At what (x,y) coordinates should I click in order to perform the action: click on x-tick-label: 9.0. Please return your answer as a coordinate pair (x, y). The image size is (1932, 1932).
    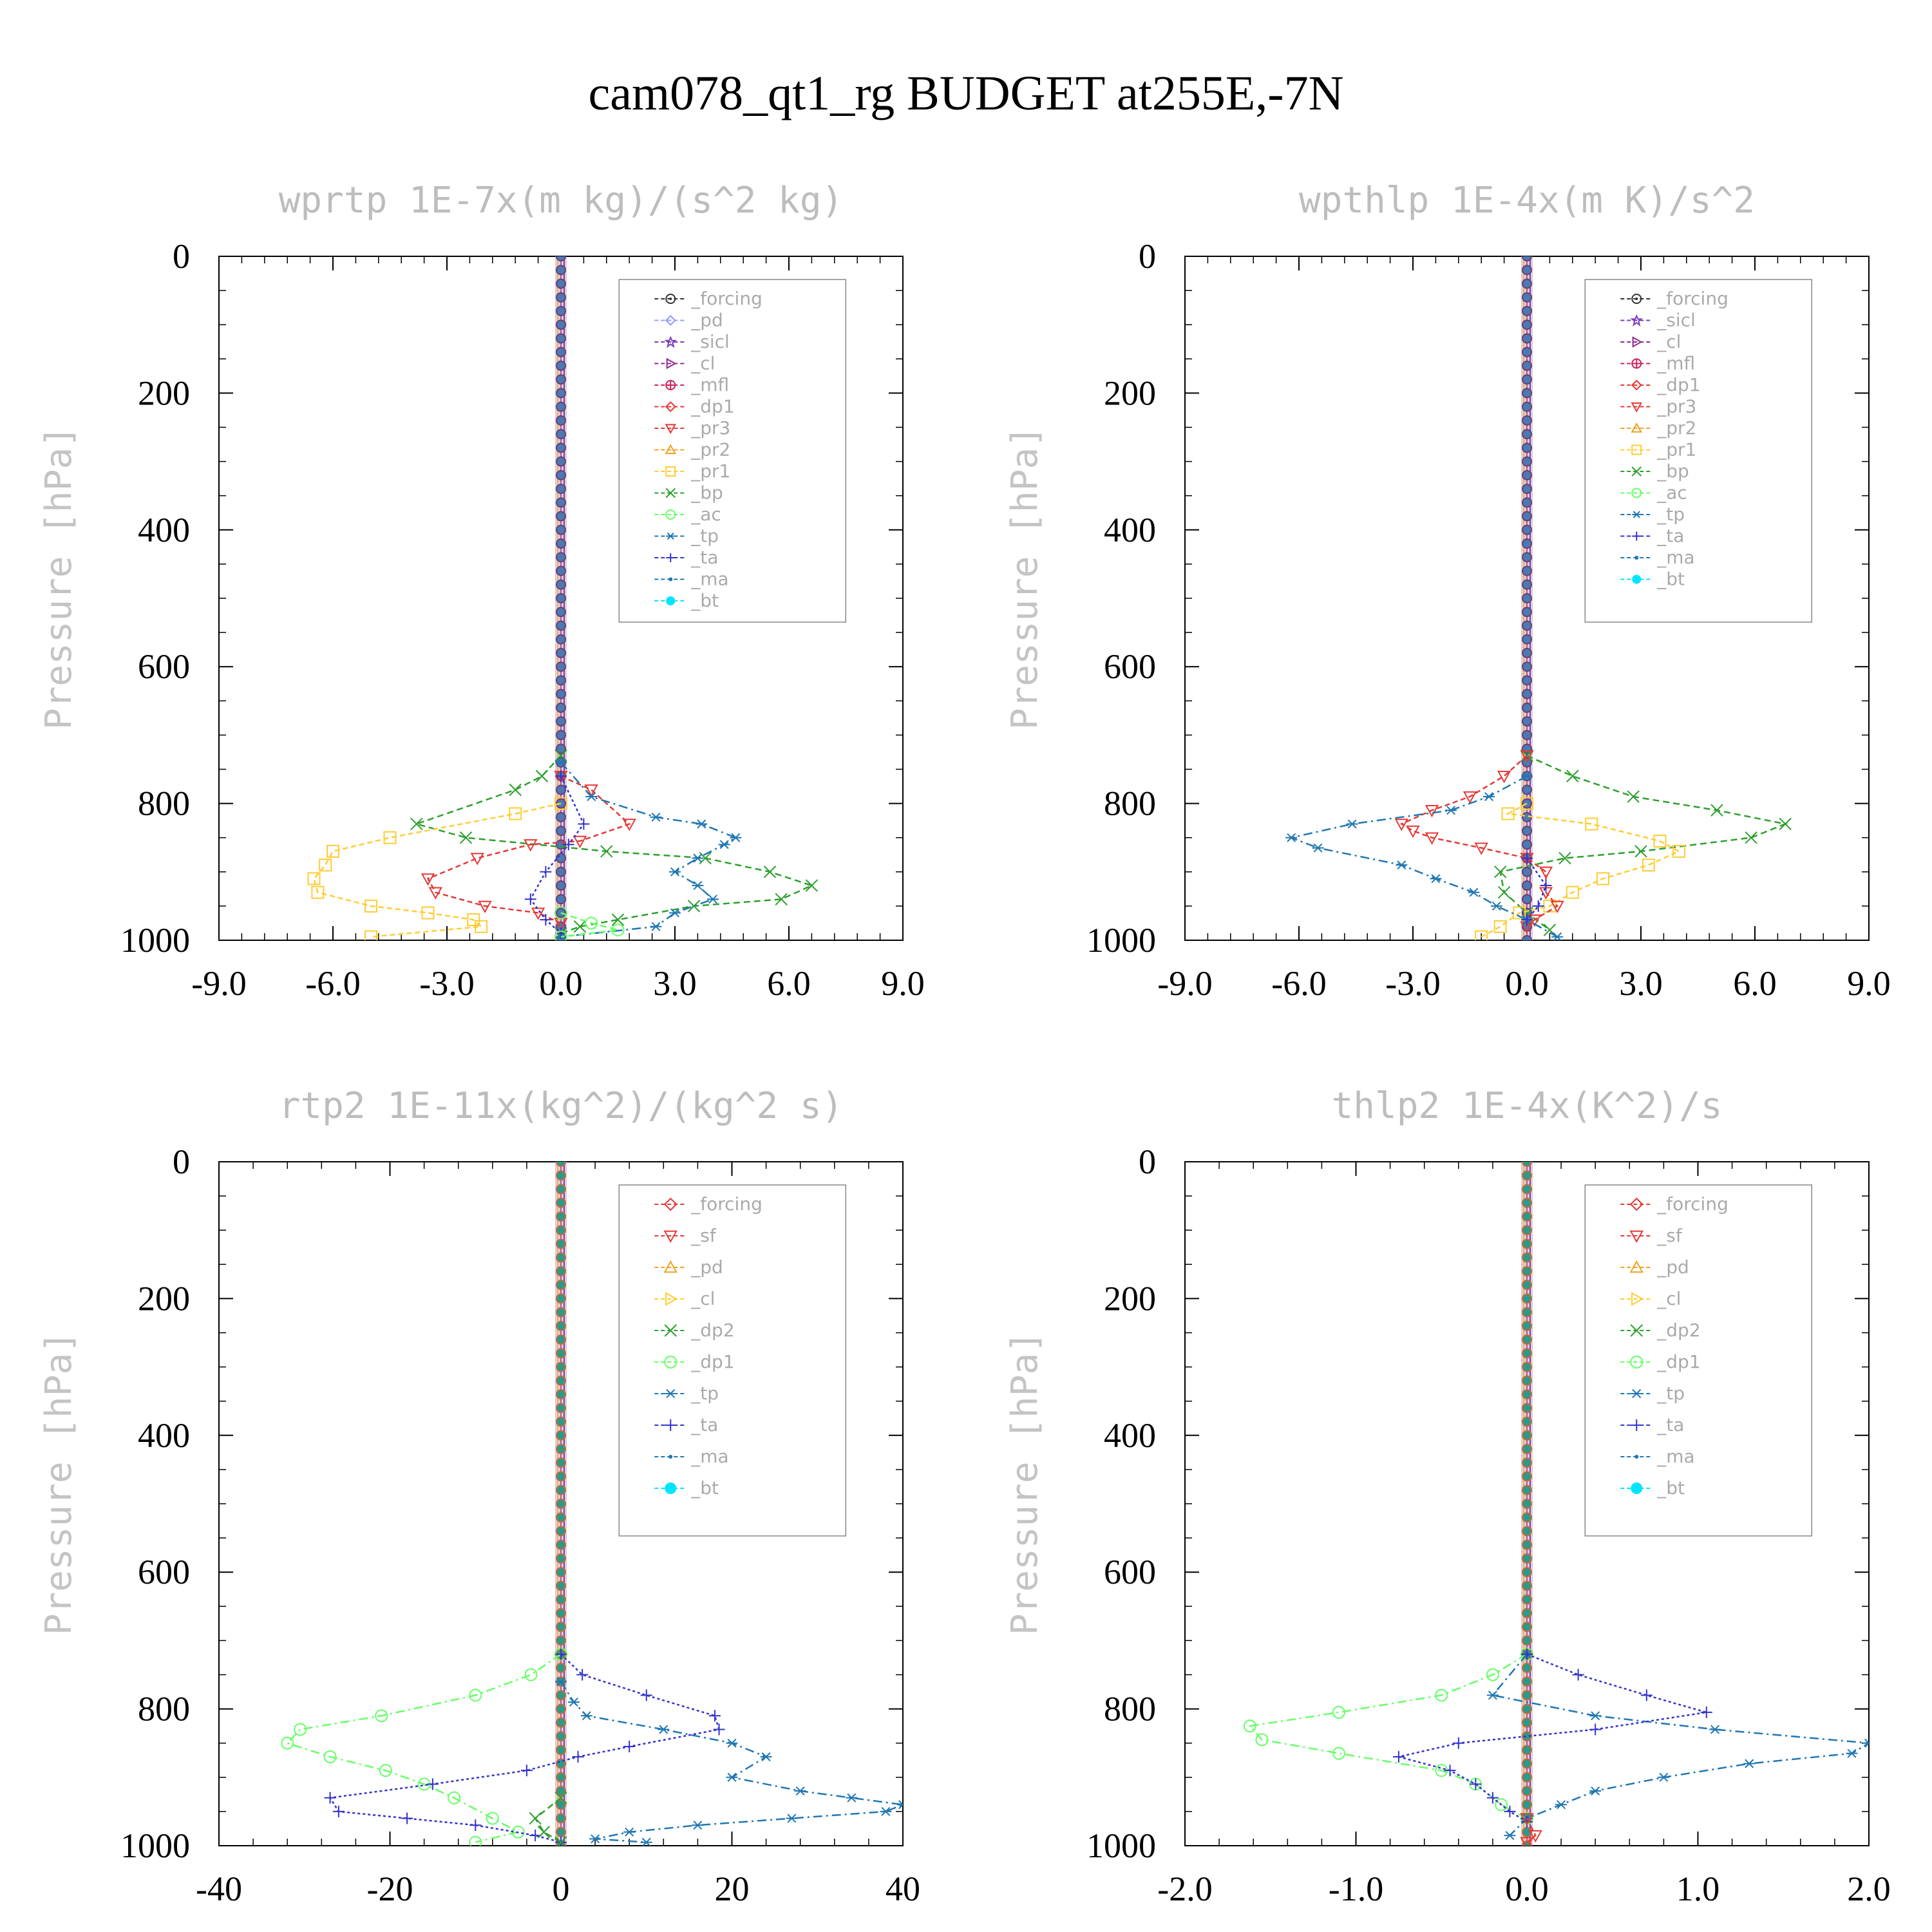
    Looking at the image, I should click on (903, 983).